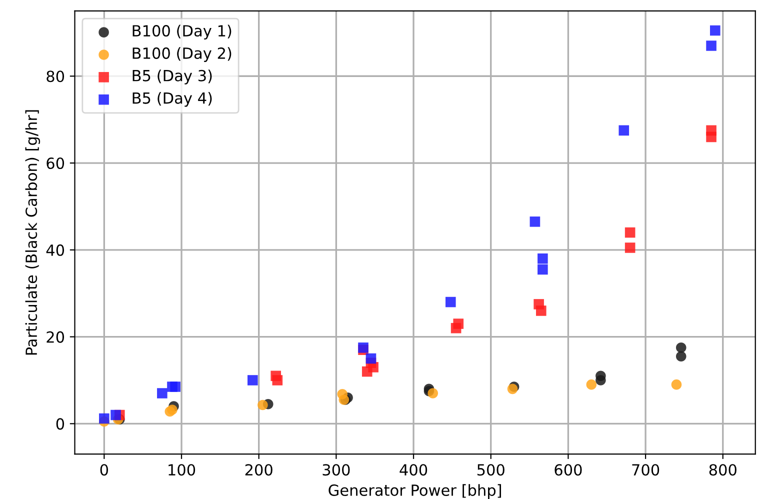 The image size is (763, 499). I want to click on x-tick-label: 400, so click(414, 470).